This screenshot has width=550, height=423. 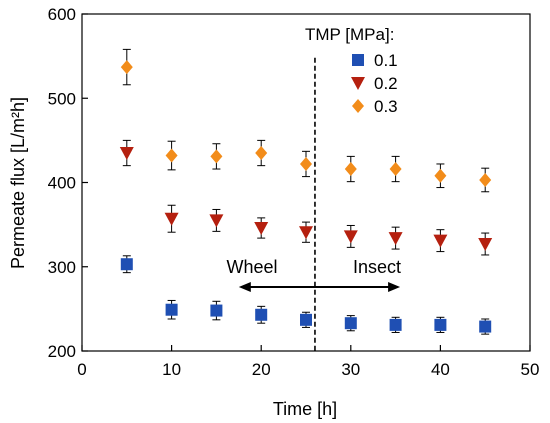 I want to click on y-axis-title: Permeate flux [L/m²h], so click(x=18, y=183).